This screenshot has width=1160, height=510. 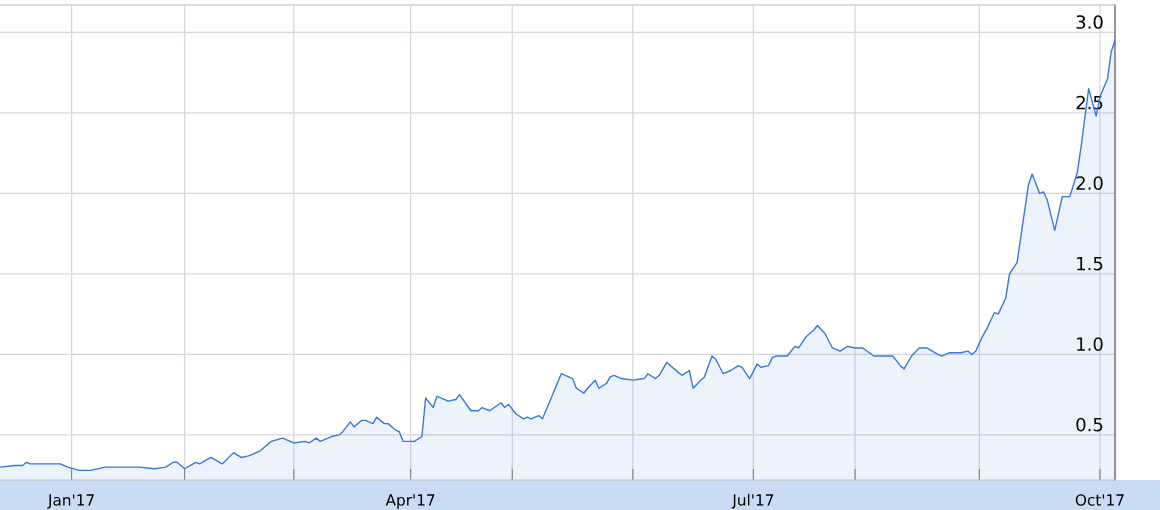 I want to click on x-tick-label: Jul'17, so click(x=752, y=501).